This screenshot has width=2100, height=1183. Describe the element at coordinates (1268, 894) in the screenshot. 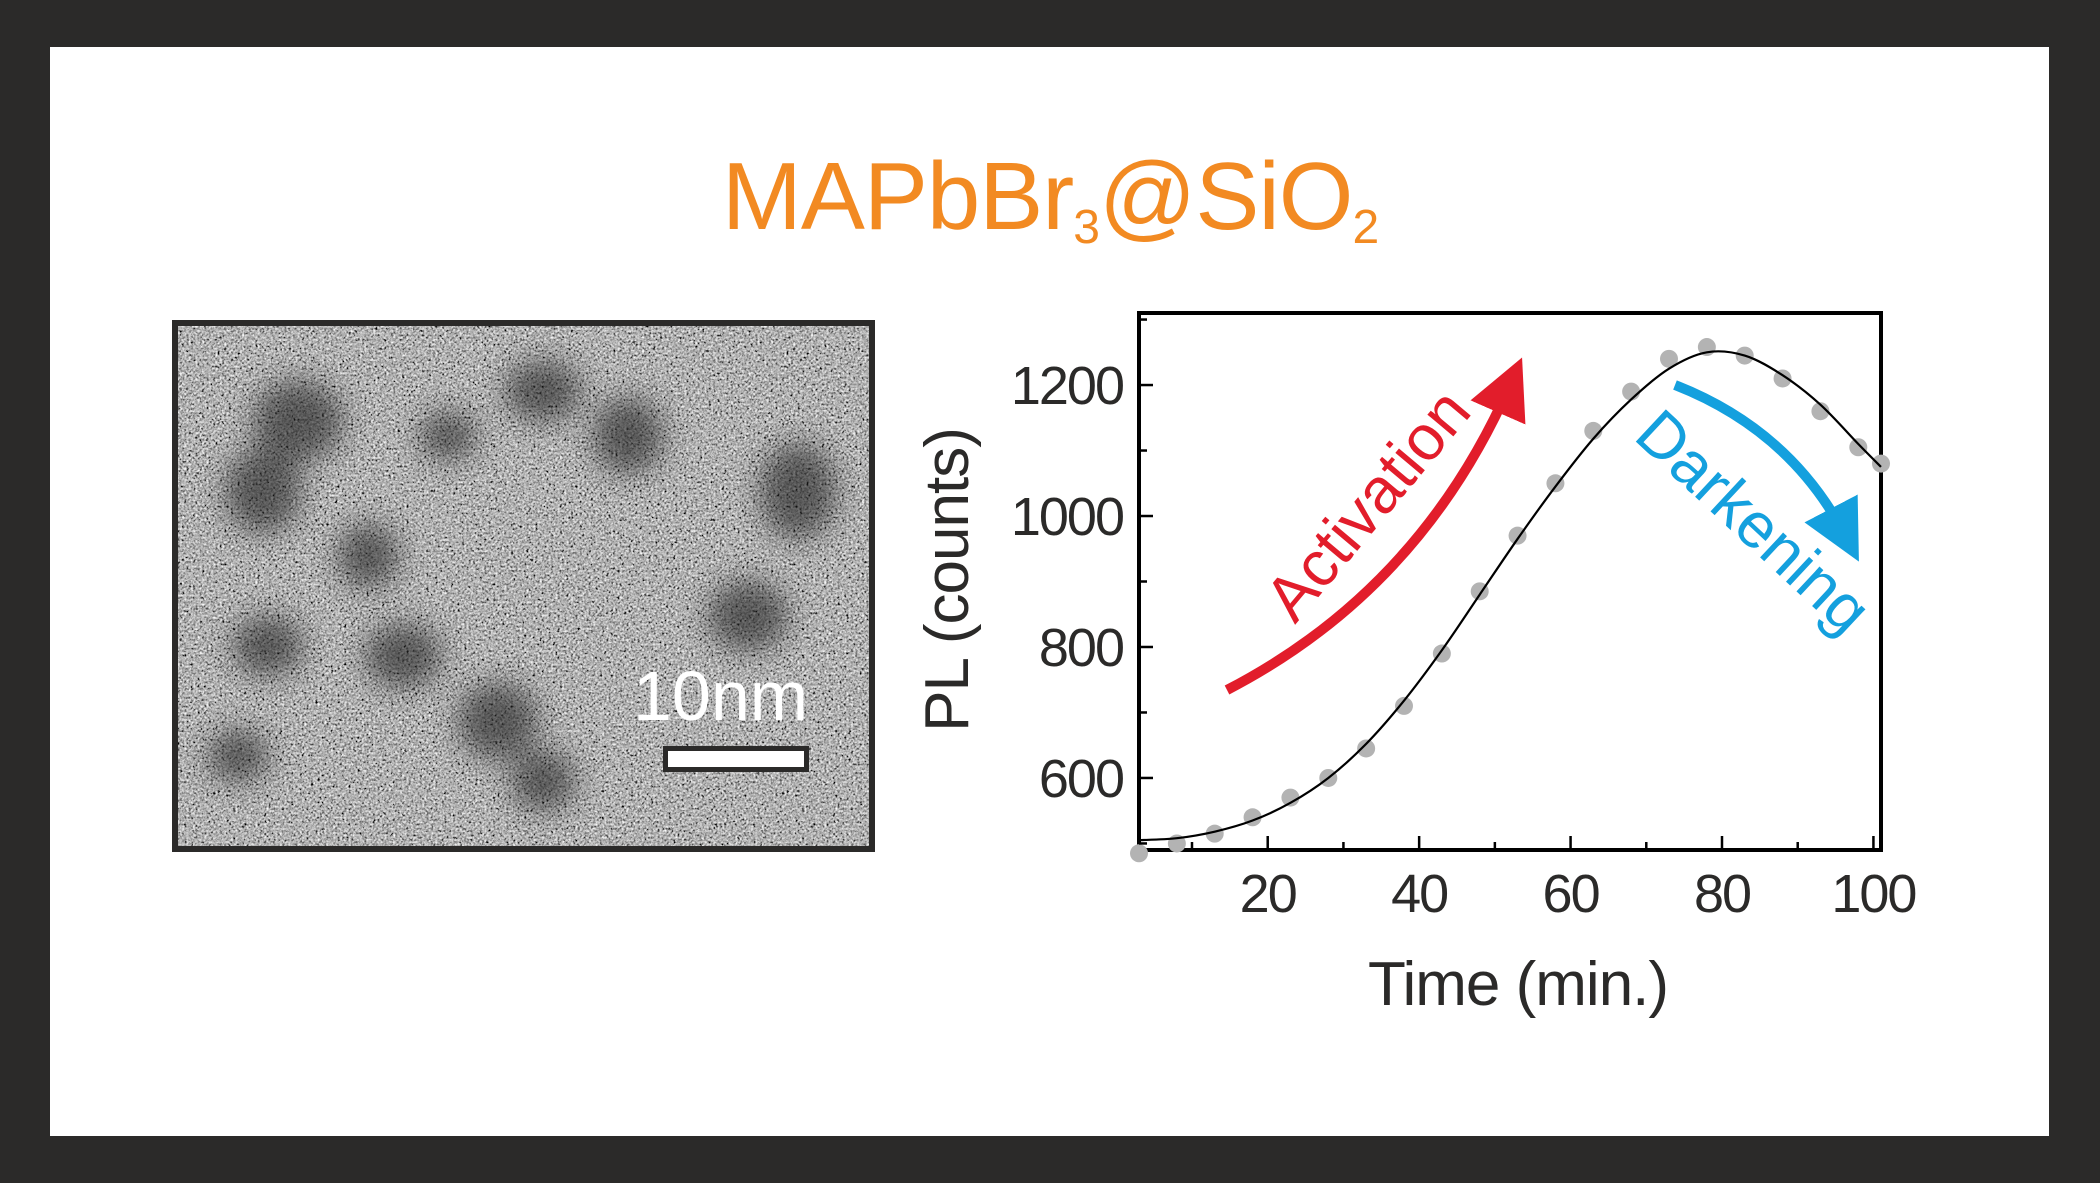

I see `x-tick-label: 20` at that location.